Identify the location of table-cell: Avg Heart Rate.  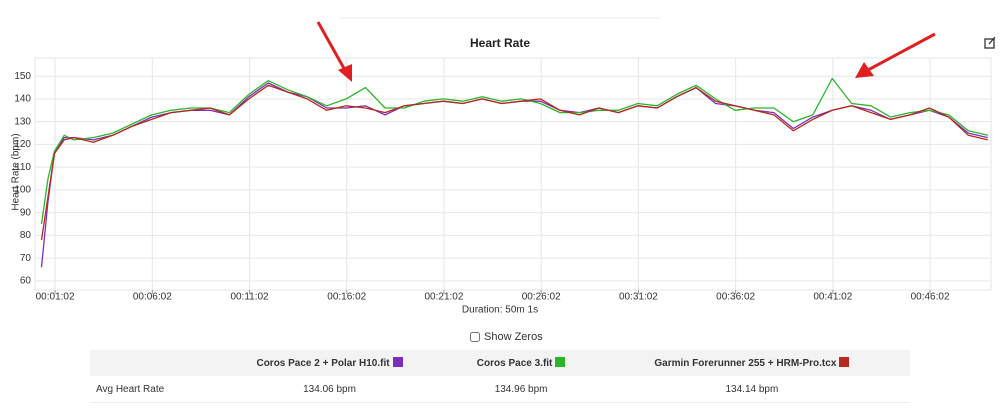
(150, 389).